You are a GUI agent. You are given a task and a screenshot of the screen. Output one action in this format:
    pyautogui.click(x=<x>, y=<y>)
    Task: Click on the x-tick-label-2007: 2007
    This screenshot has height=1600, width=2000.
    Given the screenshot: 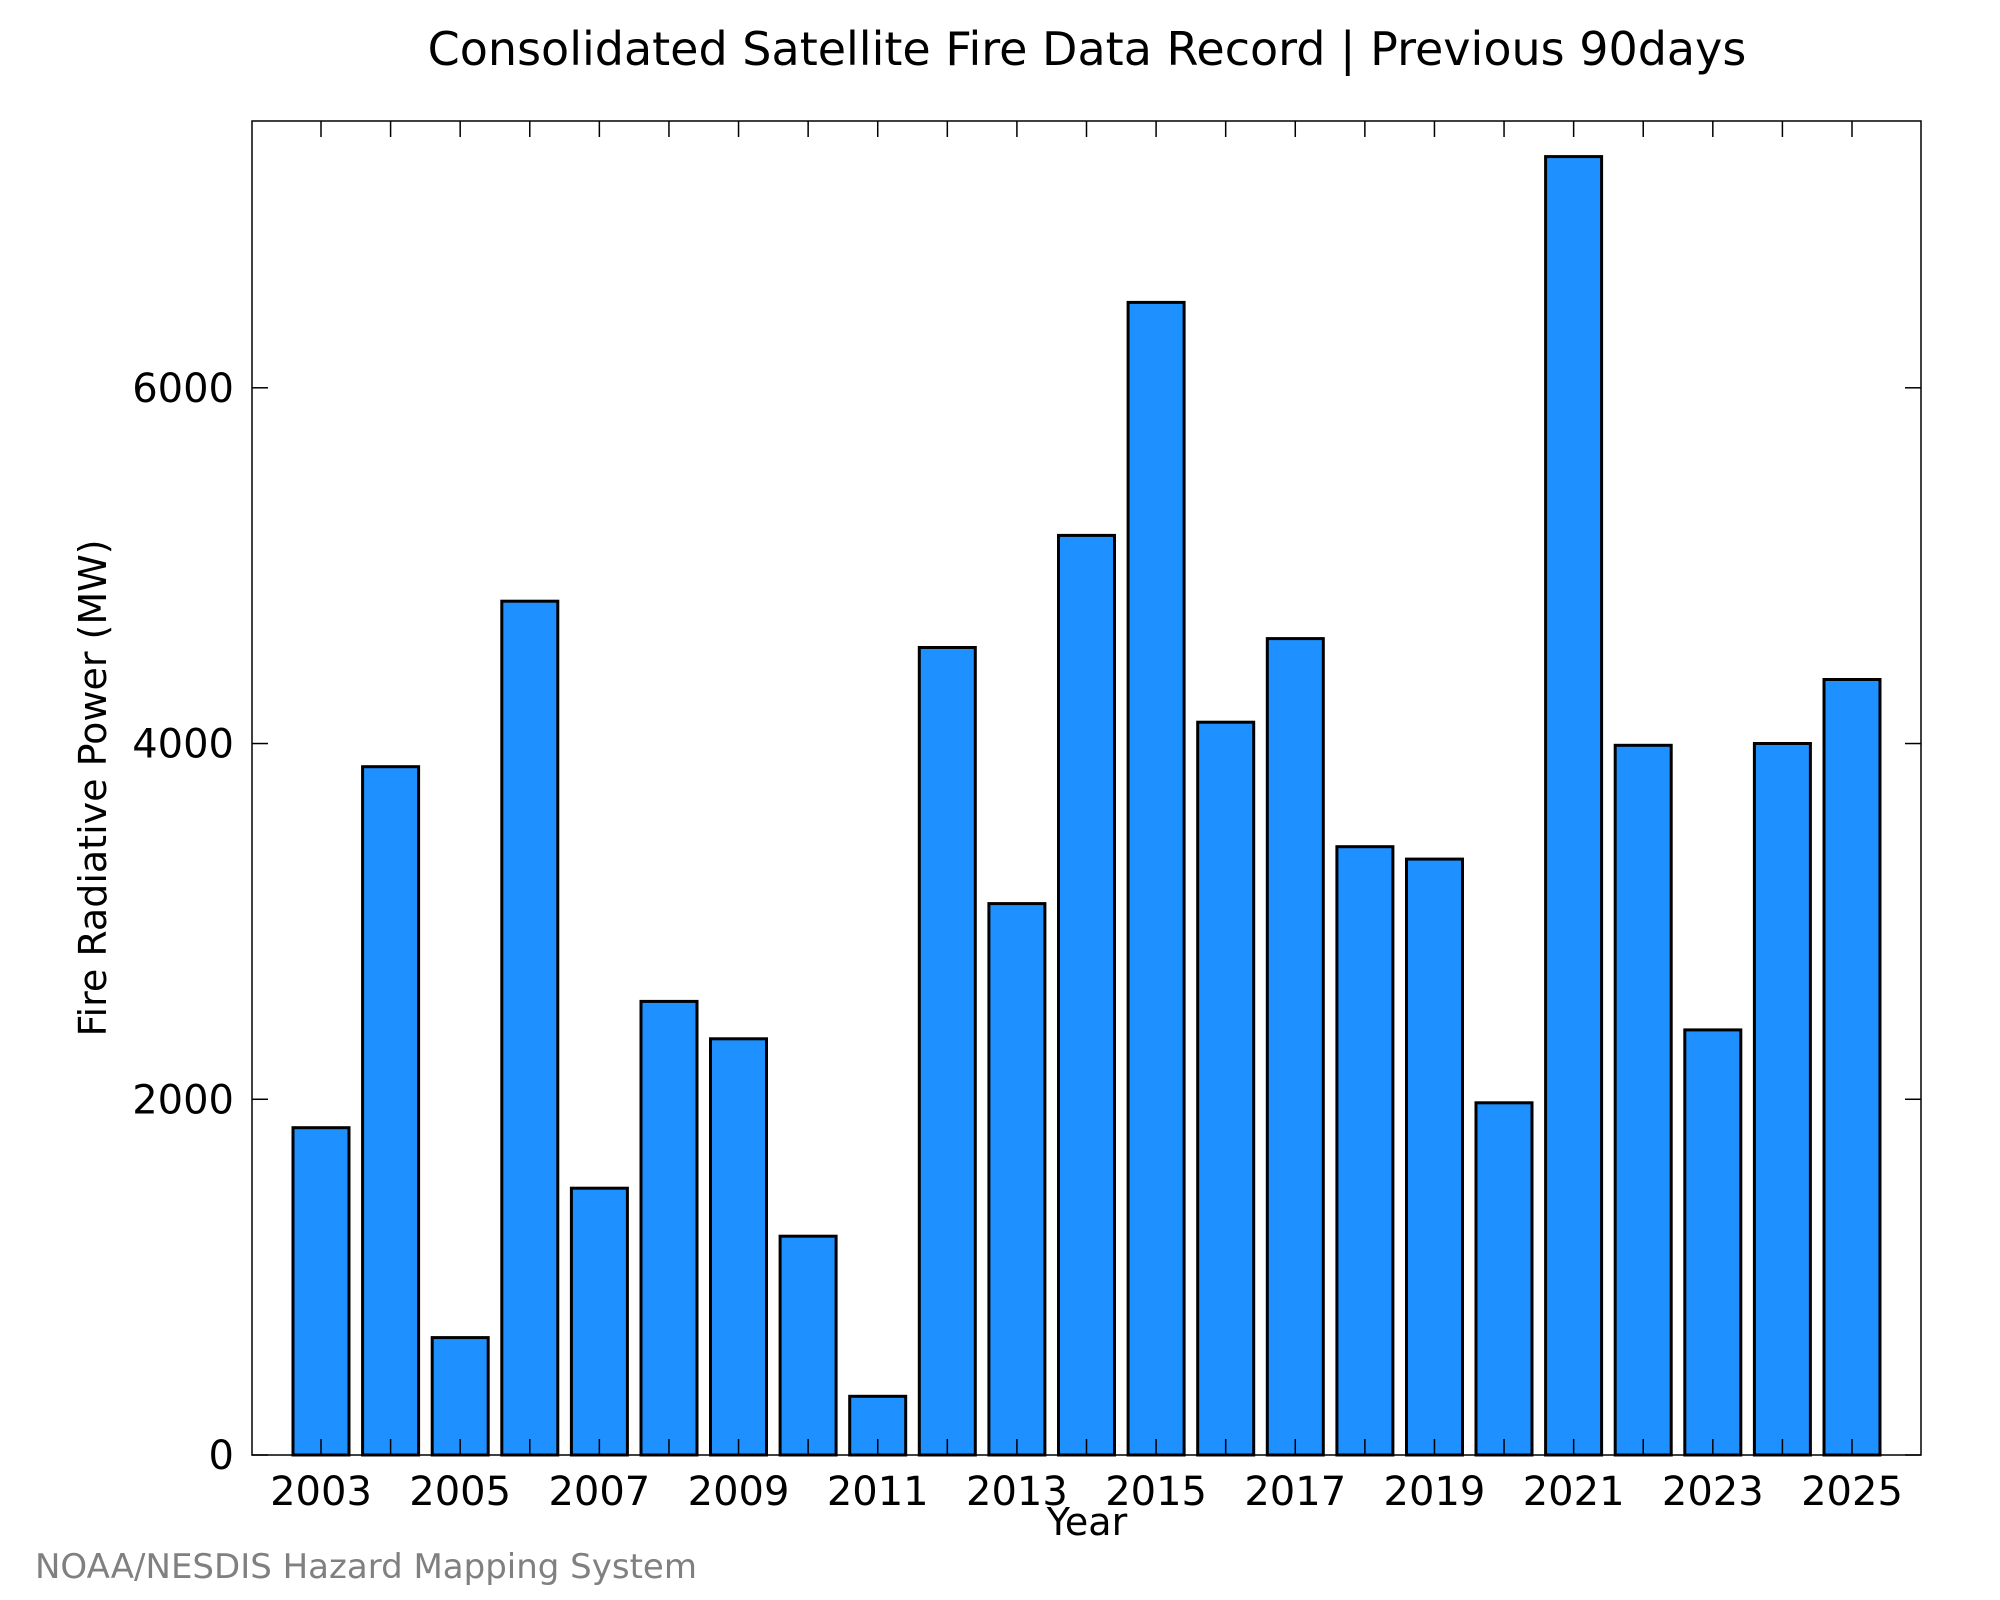 What is the action you would take?
    pyautogui.click(x=599, y=1492)
    